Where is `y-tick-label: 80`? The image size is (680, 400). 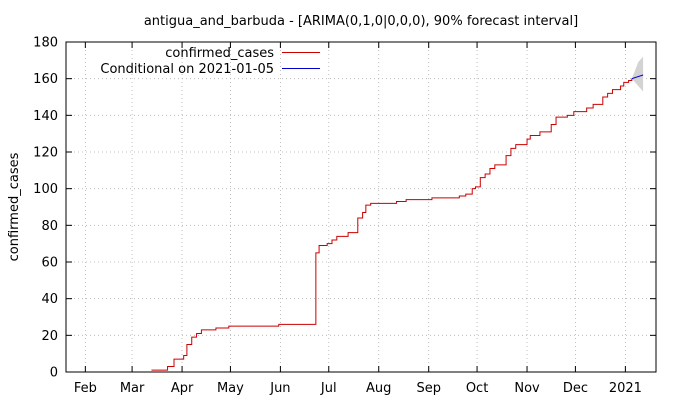 y-tick-label: 80 is located at coordinates (49, 226).